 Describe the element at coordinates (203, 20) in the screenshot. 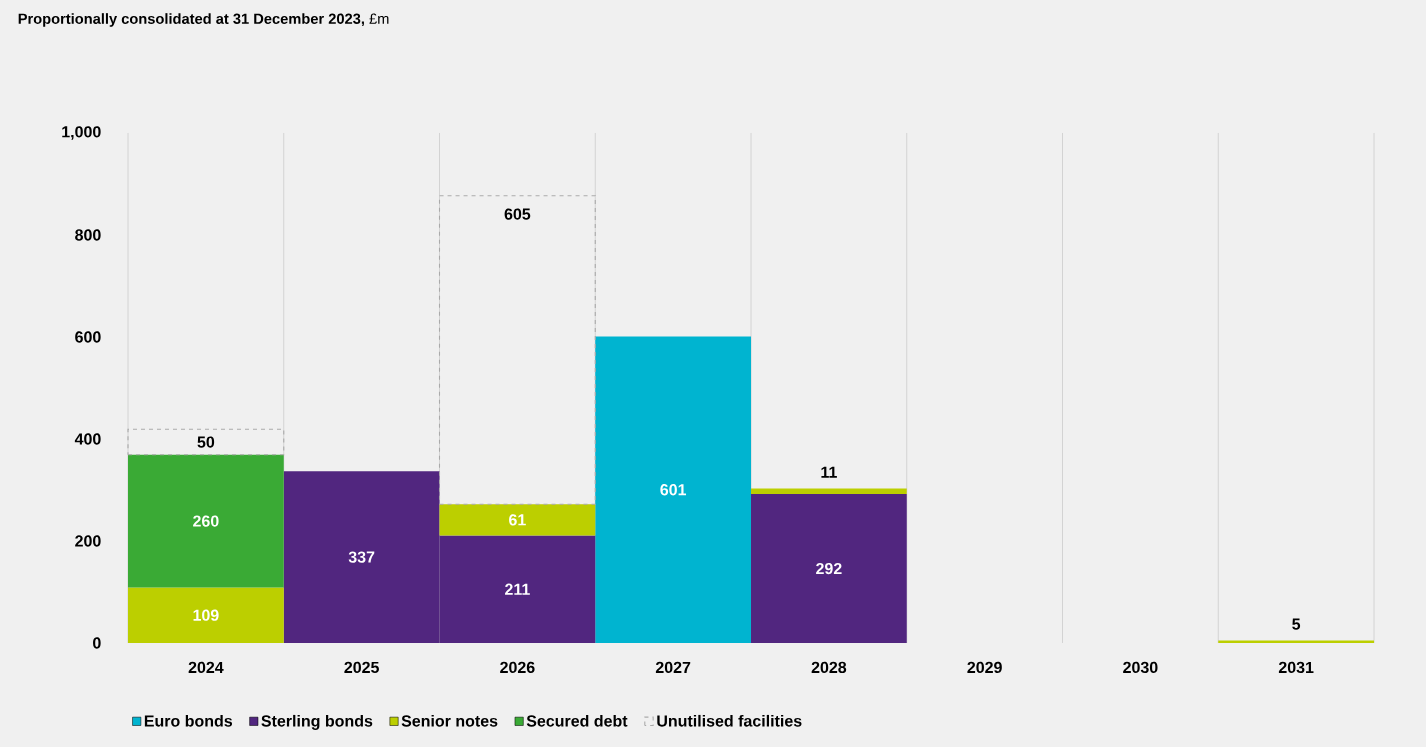

I see `chart-title: Proportionally consolidated at 31 December 2023, £m` at that location.